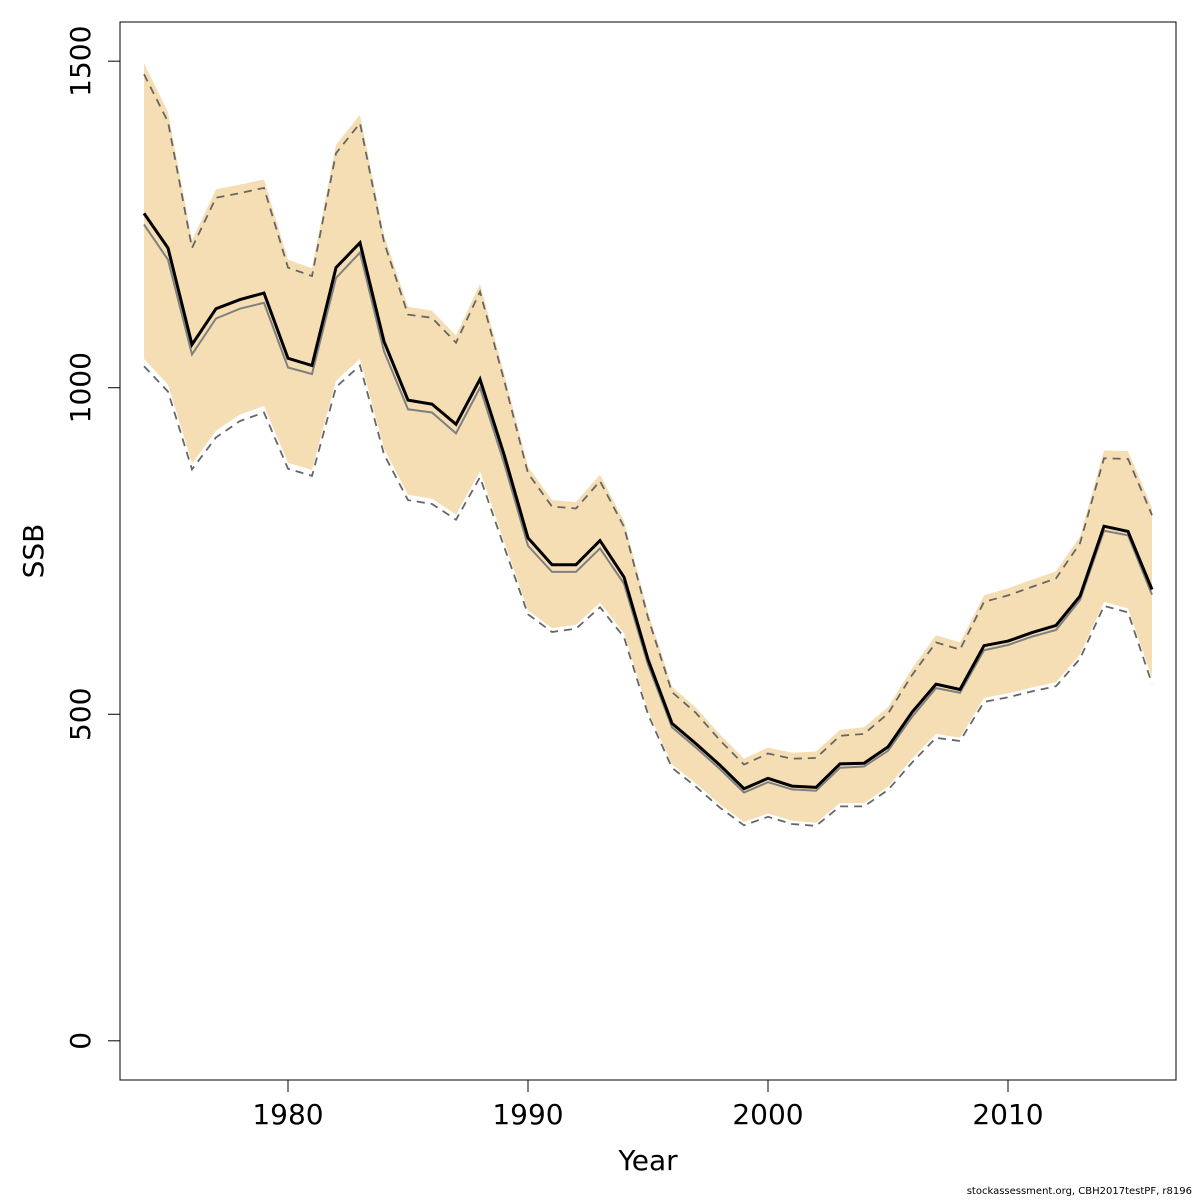  What do you see at coordinates (647, 1160) in the screenshot?
I see `x-axis-title: Year` at bounding box center [647, 1160].